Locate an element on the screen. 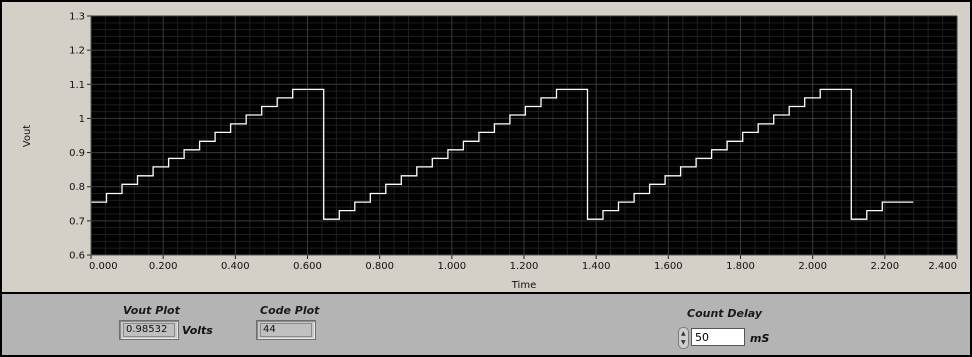 Image resolution: width=972 pixels, height=357 pixels. vout-plot-value: 0.98532 is located at coordinates (149, 330).